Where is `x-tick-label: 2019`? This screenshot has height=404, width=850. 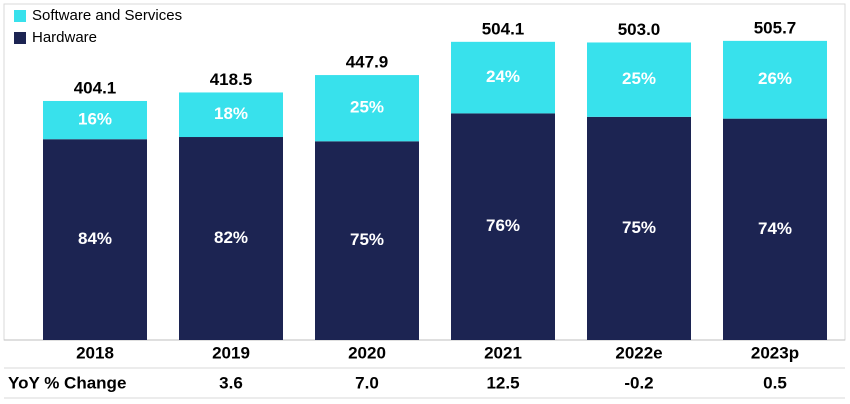 x-tick-label: 2019 is located at coordinates (231, 352).